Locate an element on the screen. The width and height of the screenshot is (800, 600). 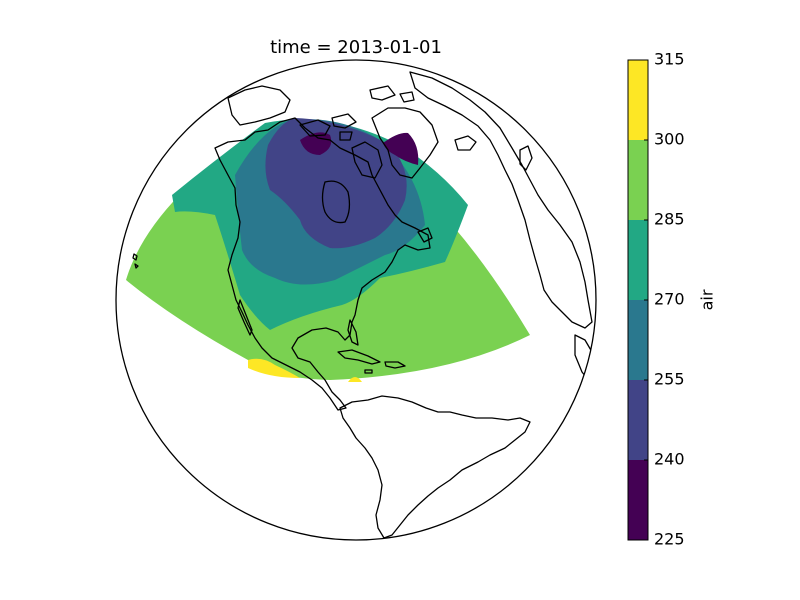
colorbar-bands is located at coordinates (638, 300).